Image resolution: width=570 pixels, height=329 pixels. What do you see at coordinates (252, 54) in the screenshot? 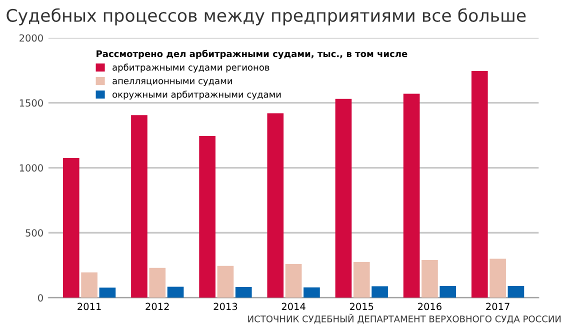
I see `legend-title: Рассмотрено дел арбитражными судами, тыс., в том числе` at bounding box center [252, 54].